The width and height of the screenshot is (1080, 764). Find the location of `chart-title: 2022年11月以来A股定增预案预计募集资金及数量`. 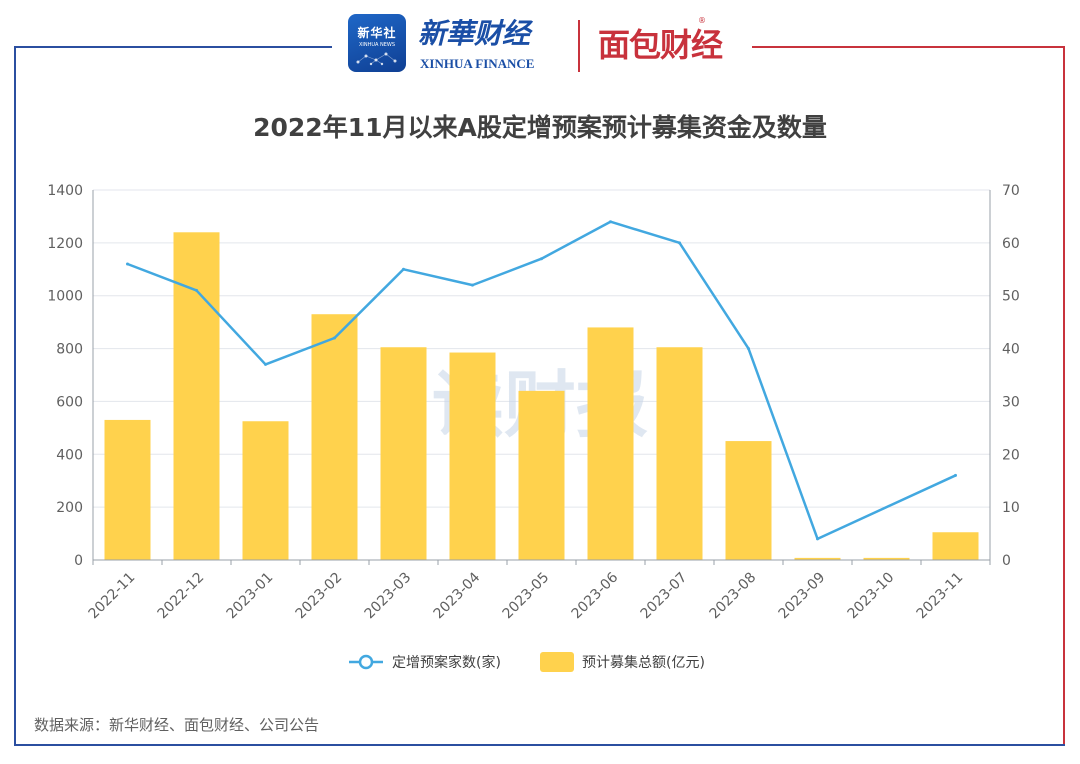

chart-title: 2022年11月以来A股定增预案预计募集资金及数量 is located at coordinates (540, 127).